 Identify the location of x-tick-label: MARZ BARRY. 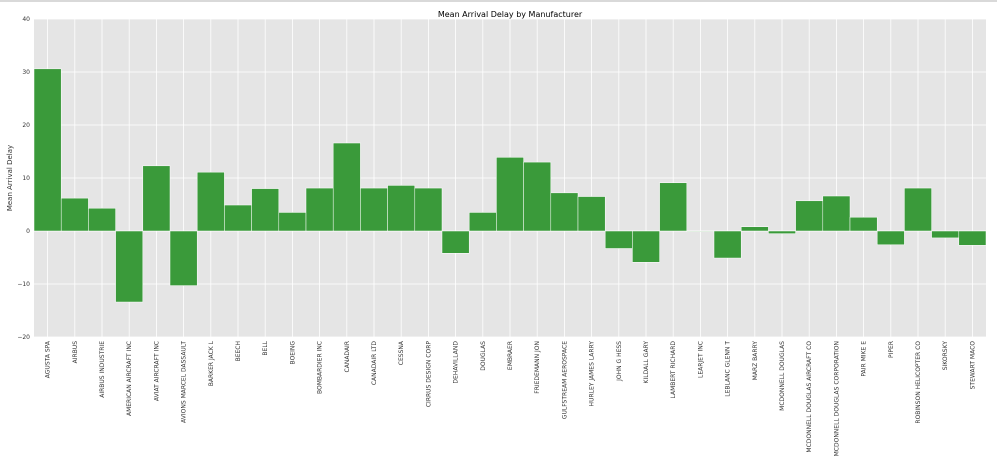
(755, 361).